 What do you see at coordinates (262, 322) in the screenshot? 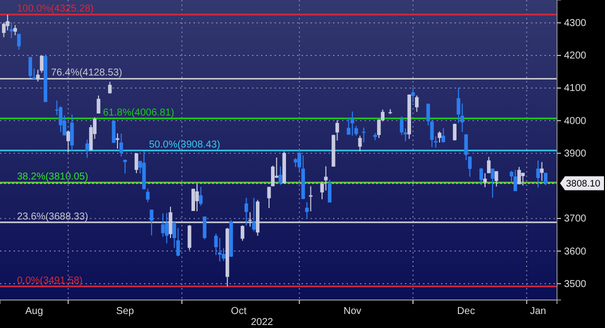
I see `x-axis-title: 2022` at bounding box center [262, 322].